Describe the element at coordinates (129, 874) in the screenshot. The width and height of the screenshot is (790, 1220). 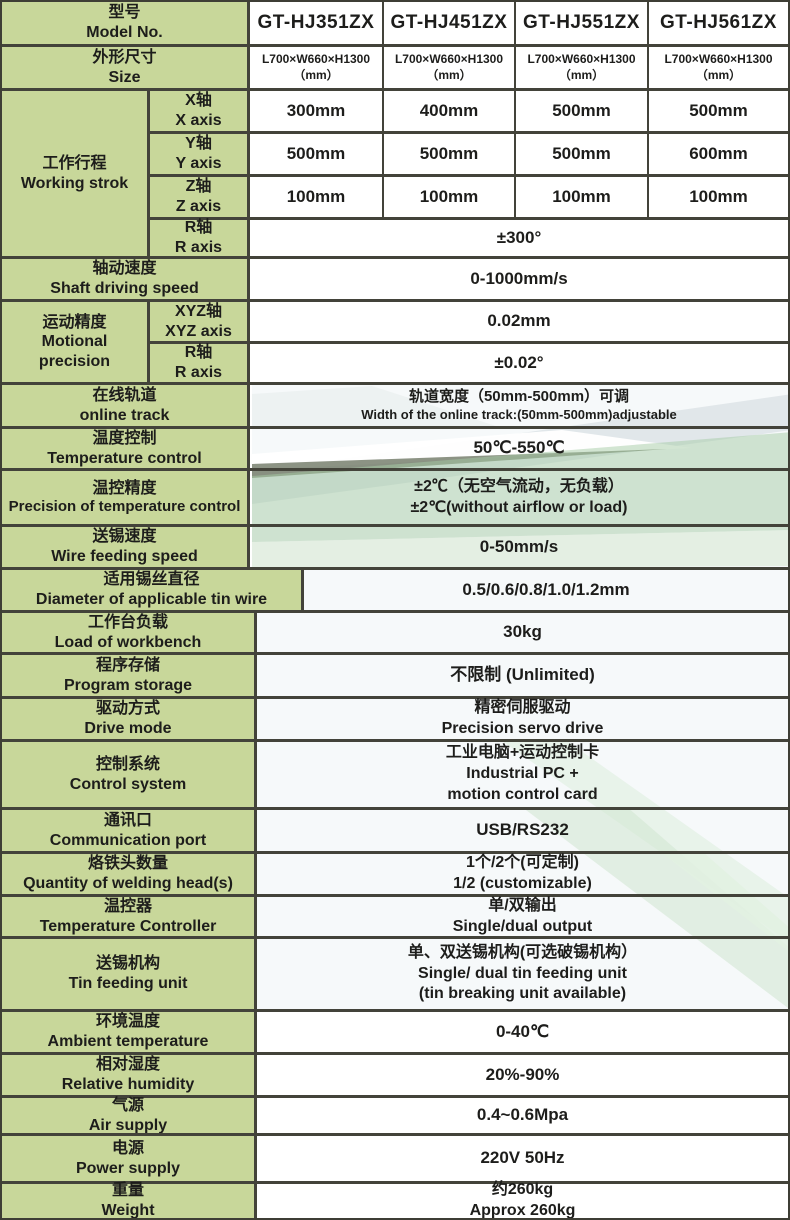
I see `welding-heads-label: 烙铁头数量 Quantity of welding head(s)` at that location.